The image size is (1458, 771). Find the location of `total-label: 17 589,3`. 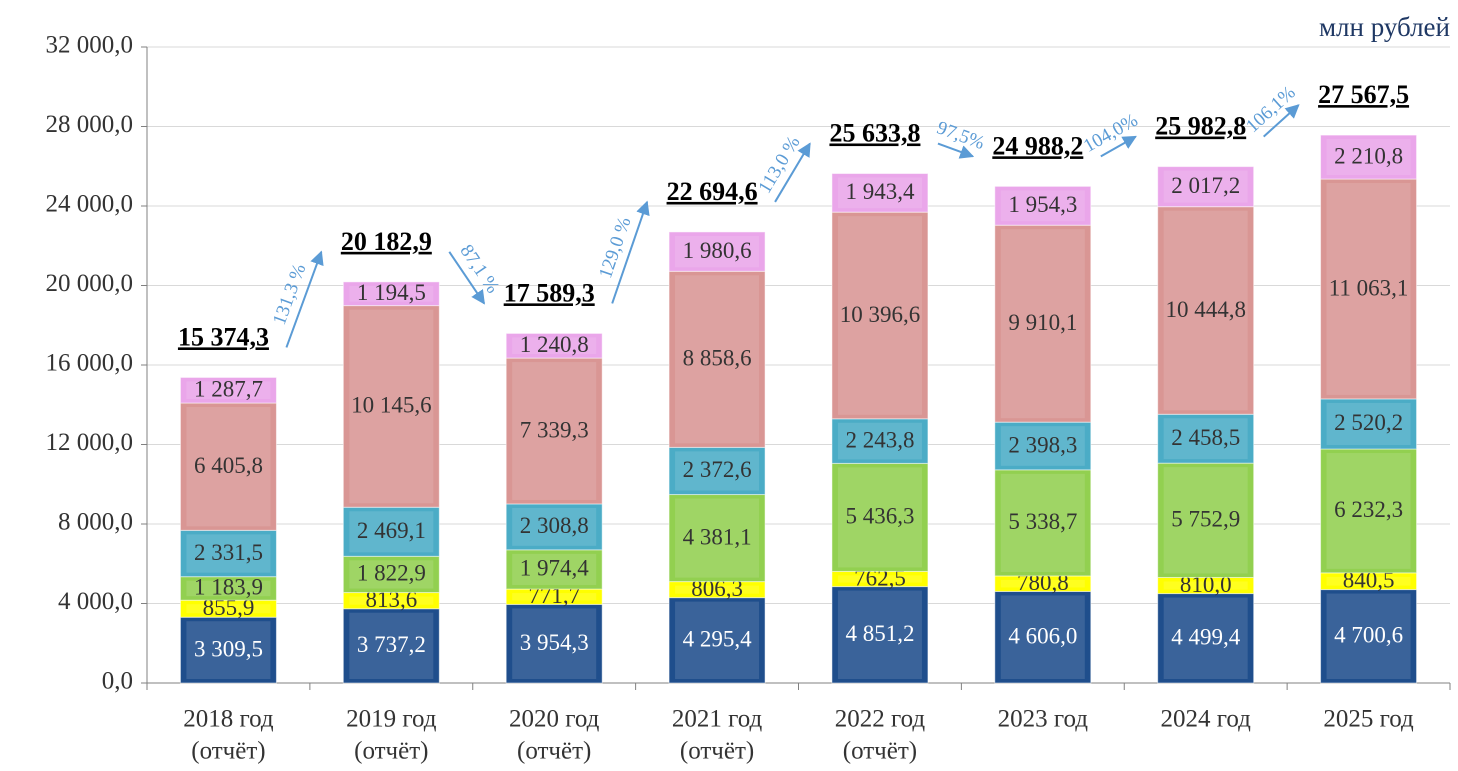

total-label: 17 589,3 is located at coordinates (549, 292).